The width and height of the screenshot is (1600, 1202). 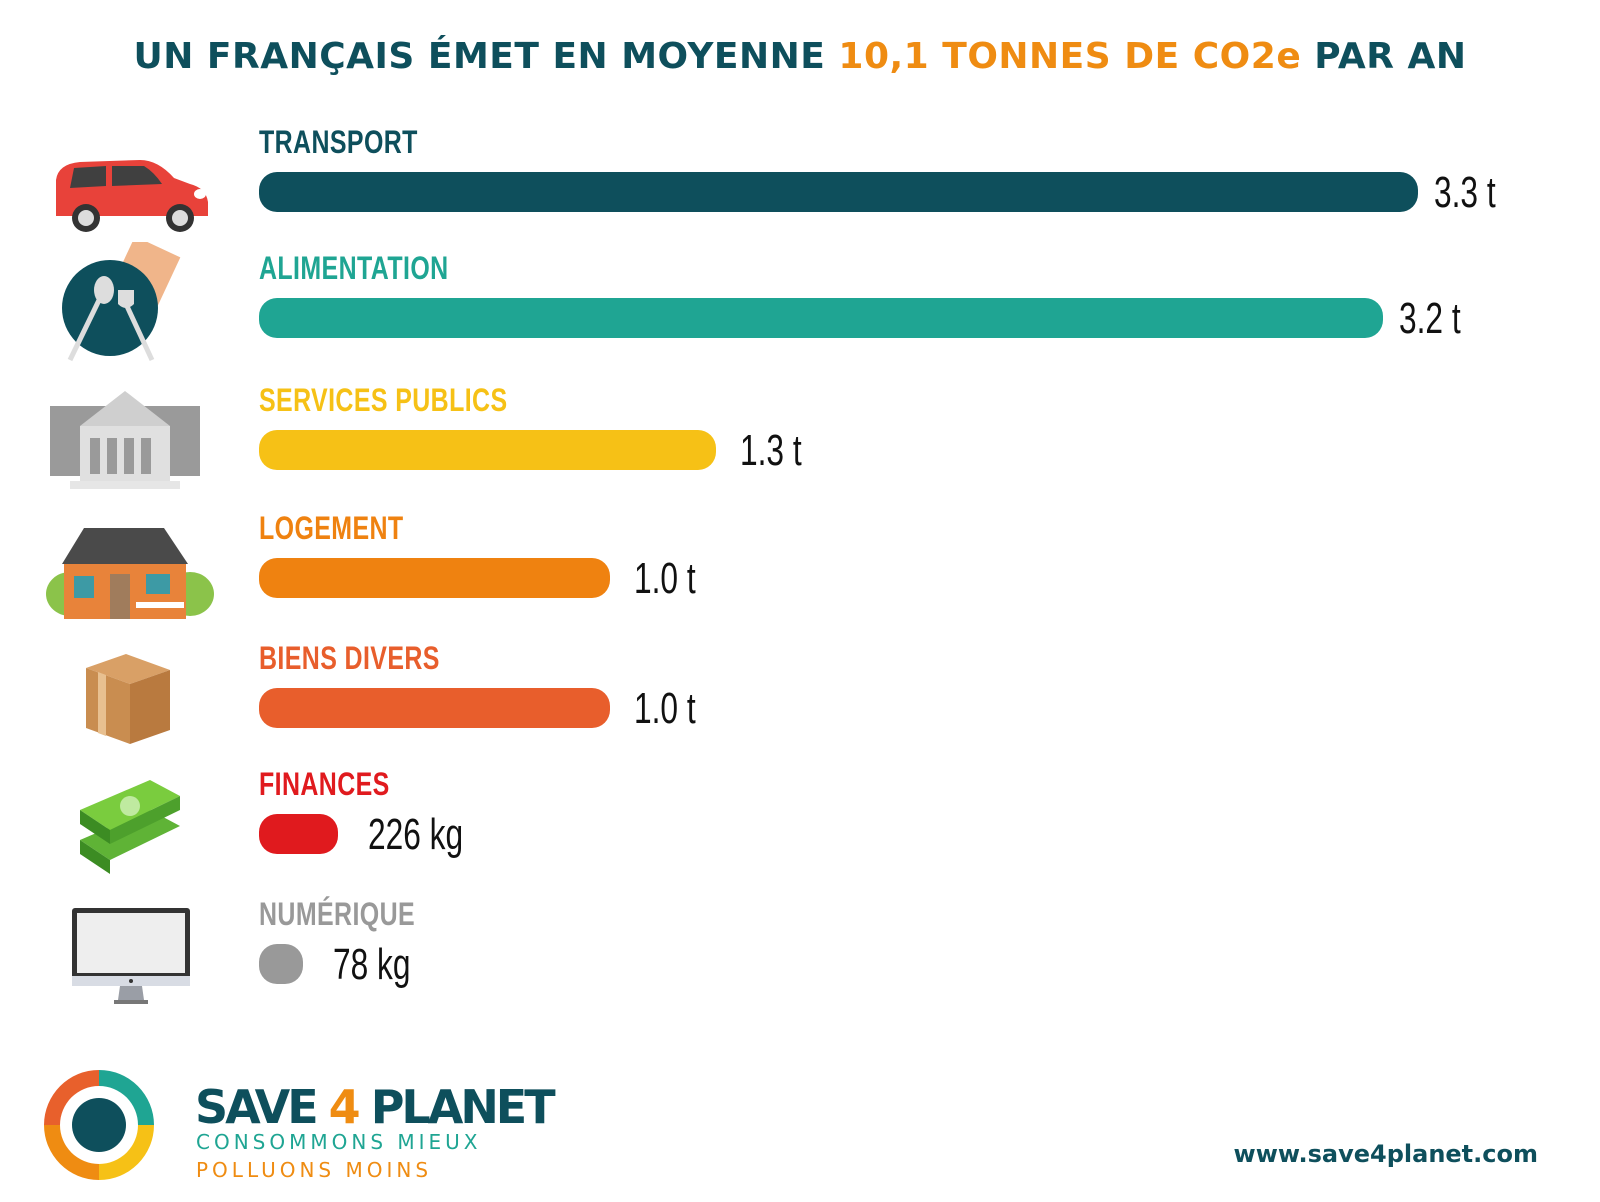 What do you see at coordinates (770, 450) in the screenshot?
I see `value-label: 1.3 t` at bounding box center [770, 450].